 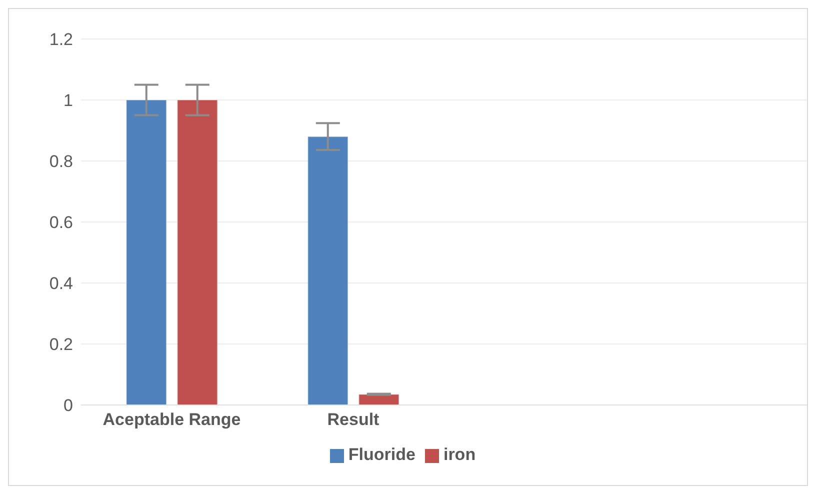 I want to click on y-tick-label: 0.4, so click(x=61, y=284).